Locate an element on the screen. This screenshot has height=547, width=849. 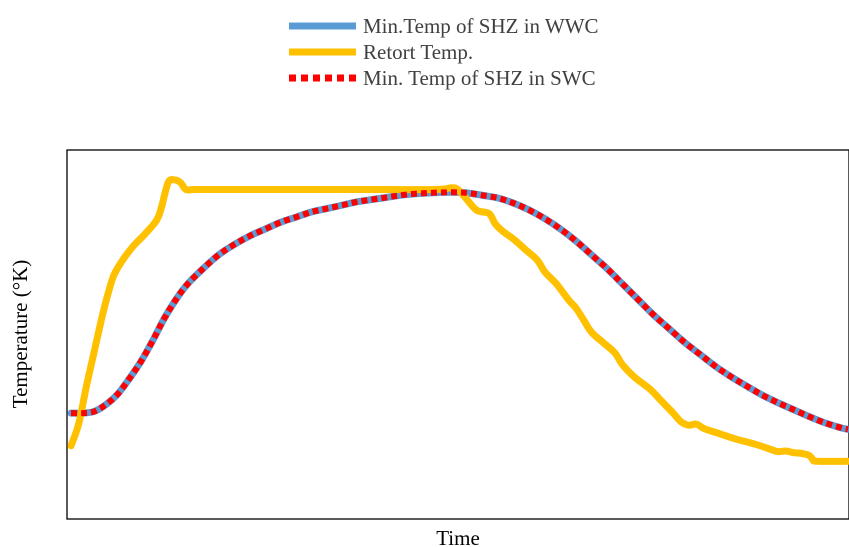
y-axis-label: Temperature (°K) is located at coordinates (20, 334).